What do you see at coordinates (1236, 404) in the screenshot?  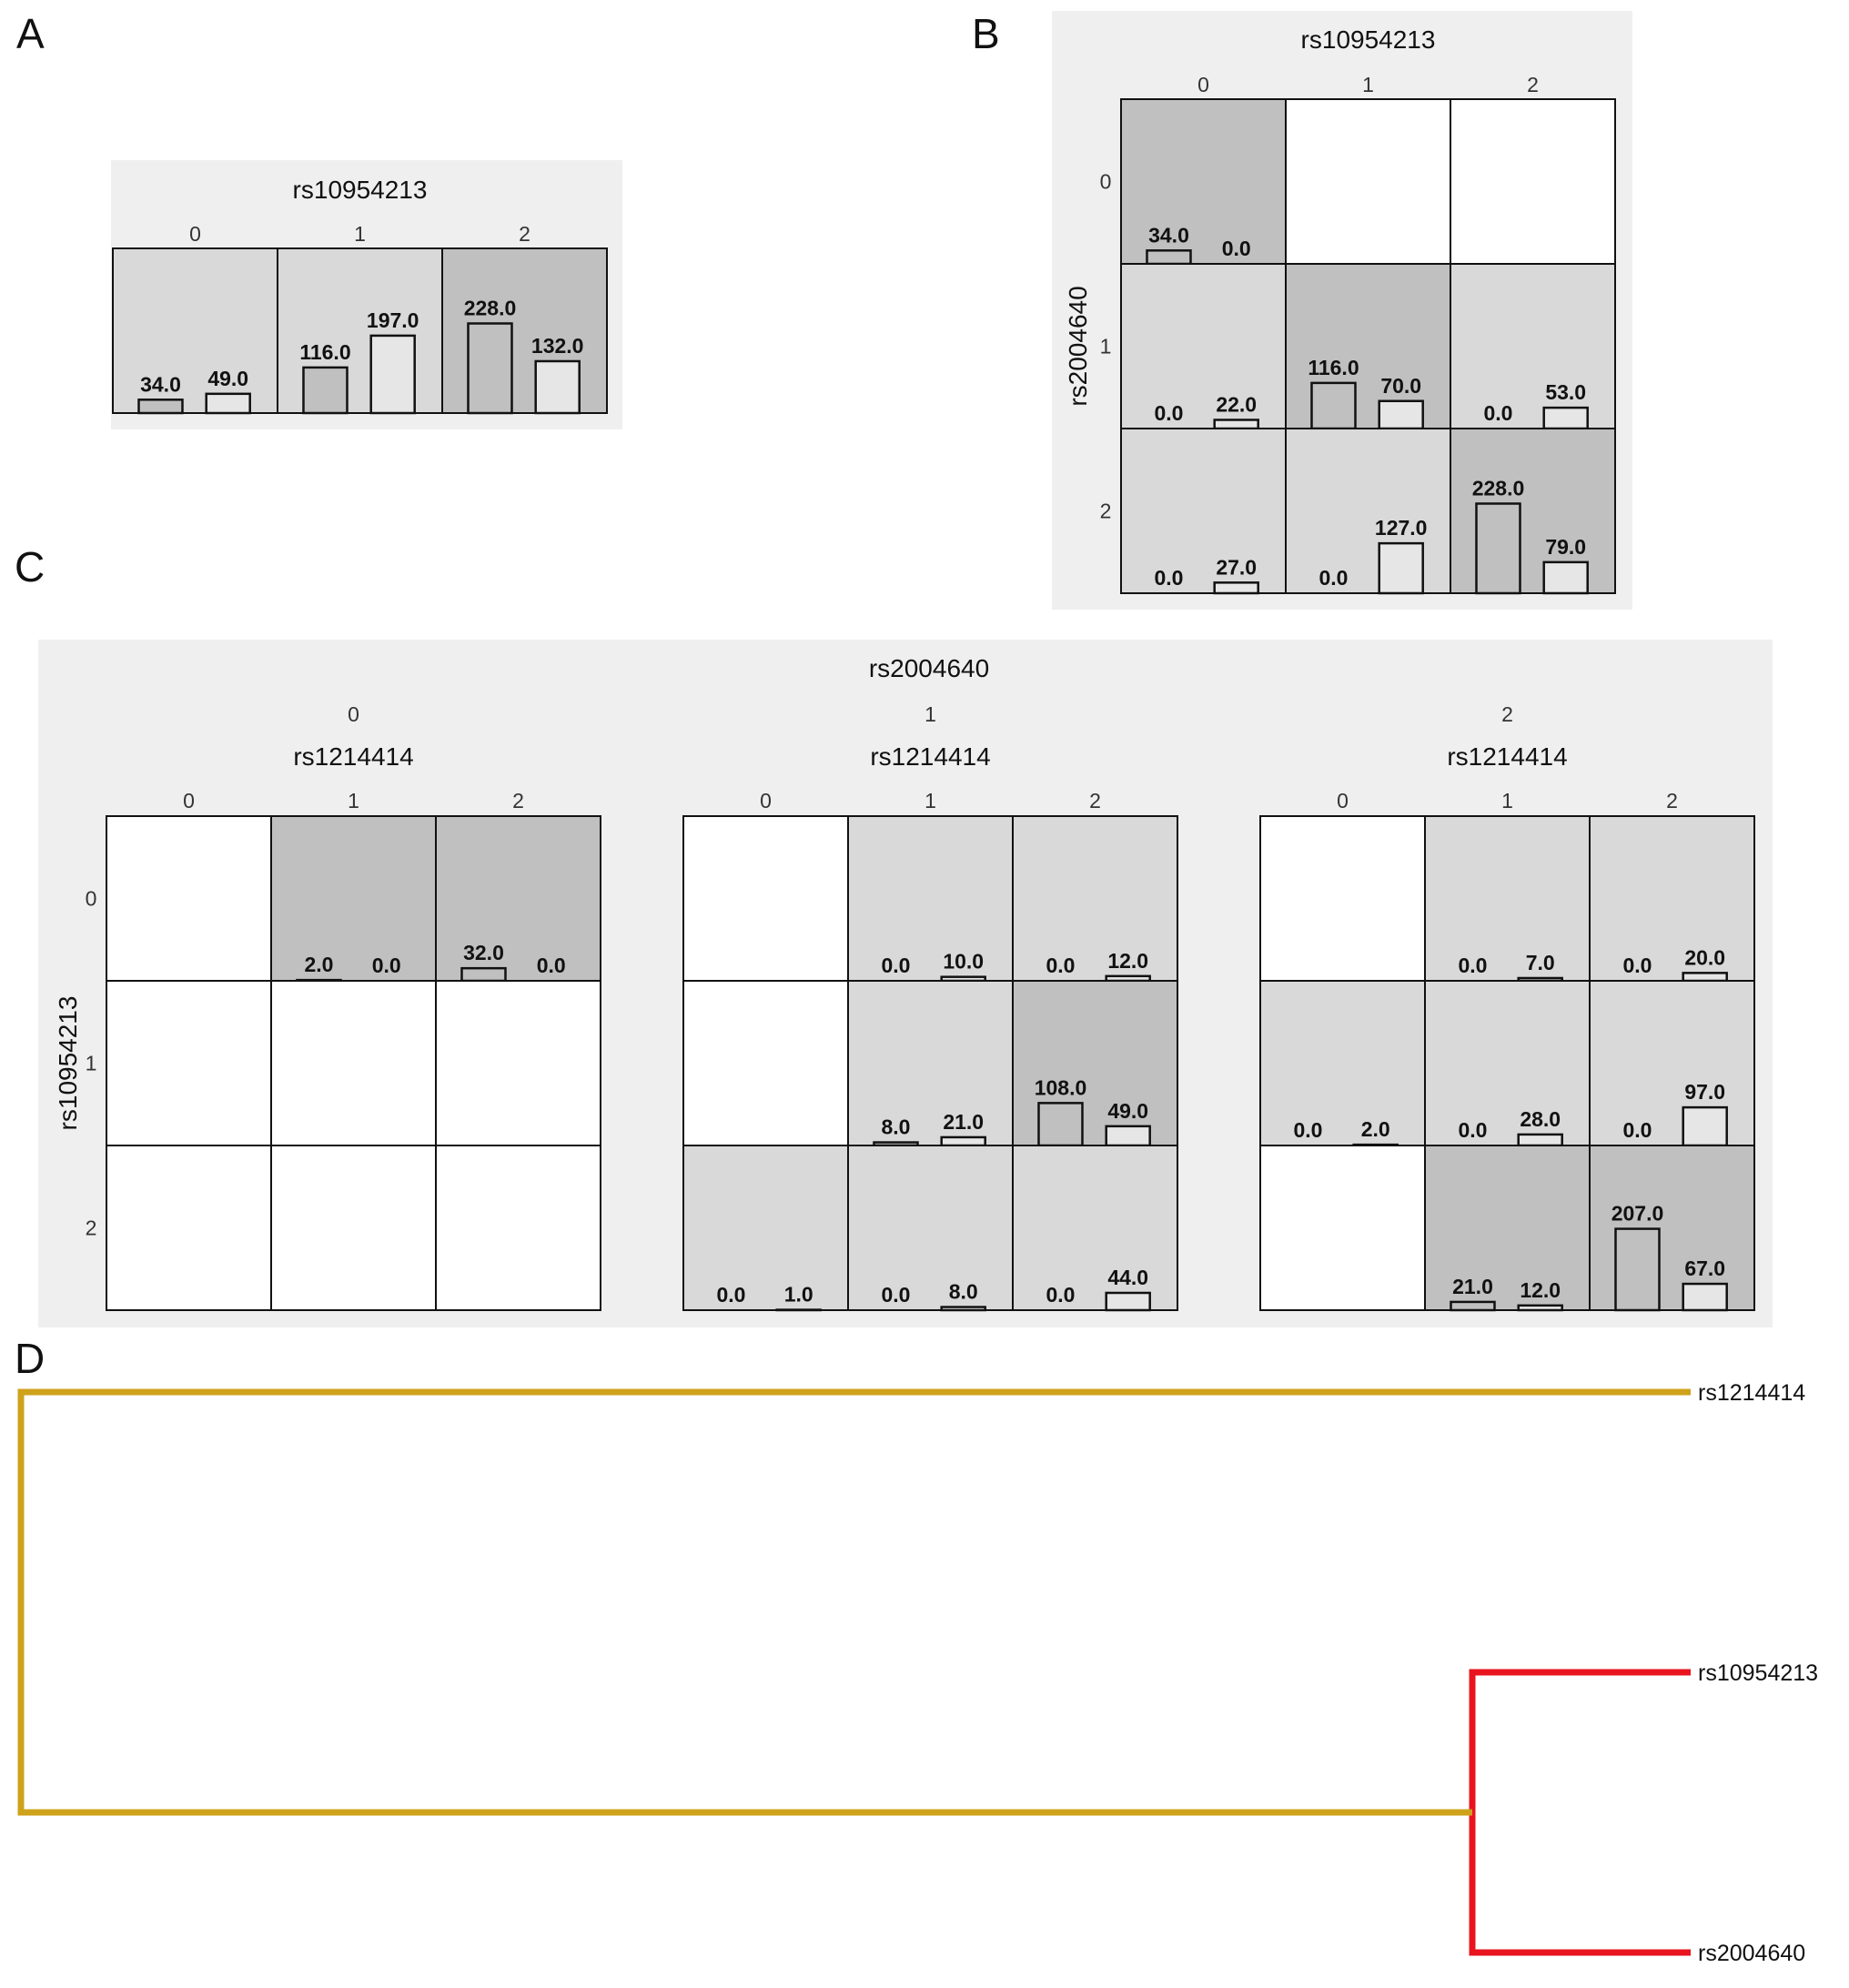 I see `panel-b-value-label: 22.0` at bounding box center [1236, 404].